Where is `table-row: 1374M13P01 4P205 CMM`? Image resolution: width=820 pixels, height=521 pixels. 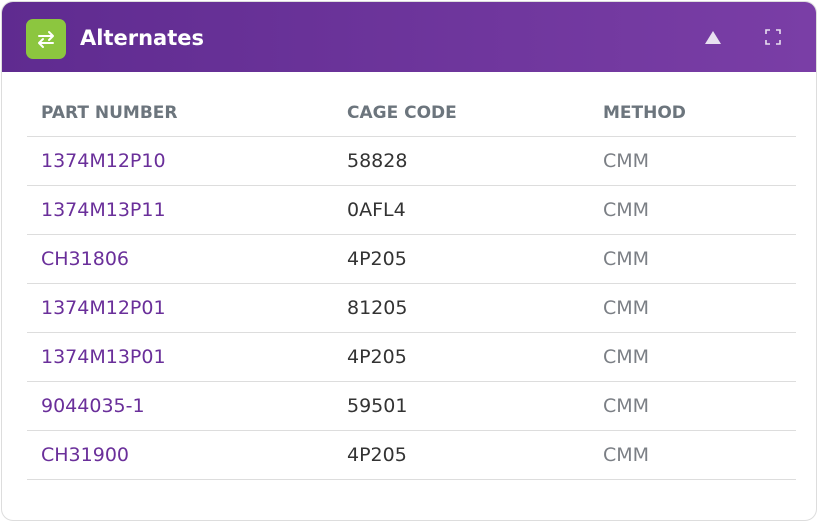
table-row: 1374M13P01 4P205 CMM is located at coordinates (411, 357).